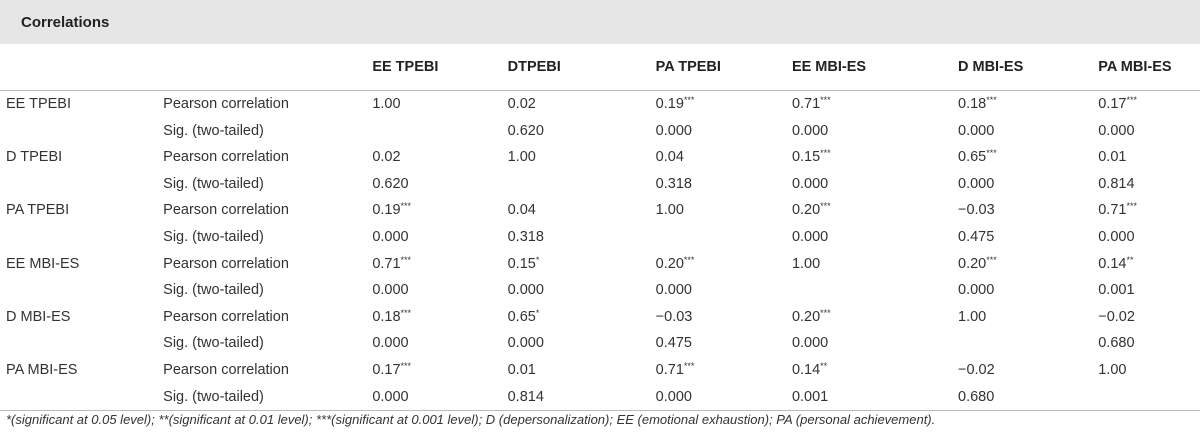 The image size is (1200, 437). What do you see at coordinates (1116, 343) in the screenshot?
I see `cell-value: 0.680` at bounding box center [1116, 343].